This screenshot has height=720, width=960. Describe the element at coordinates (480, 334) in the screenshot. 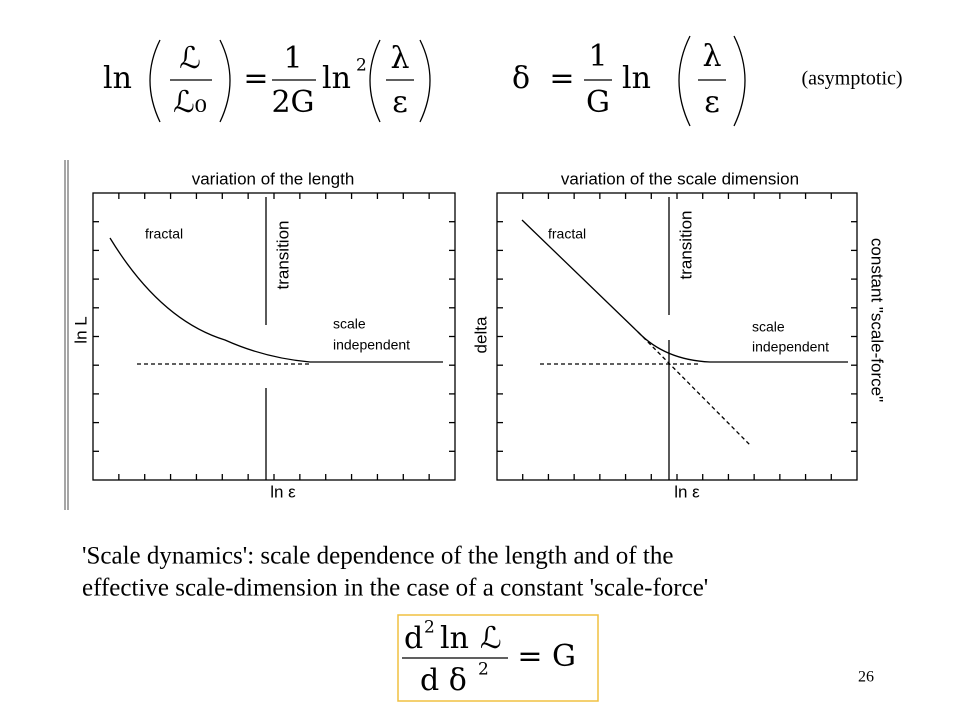

I see `y-label: delta` at that location.